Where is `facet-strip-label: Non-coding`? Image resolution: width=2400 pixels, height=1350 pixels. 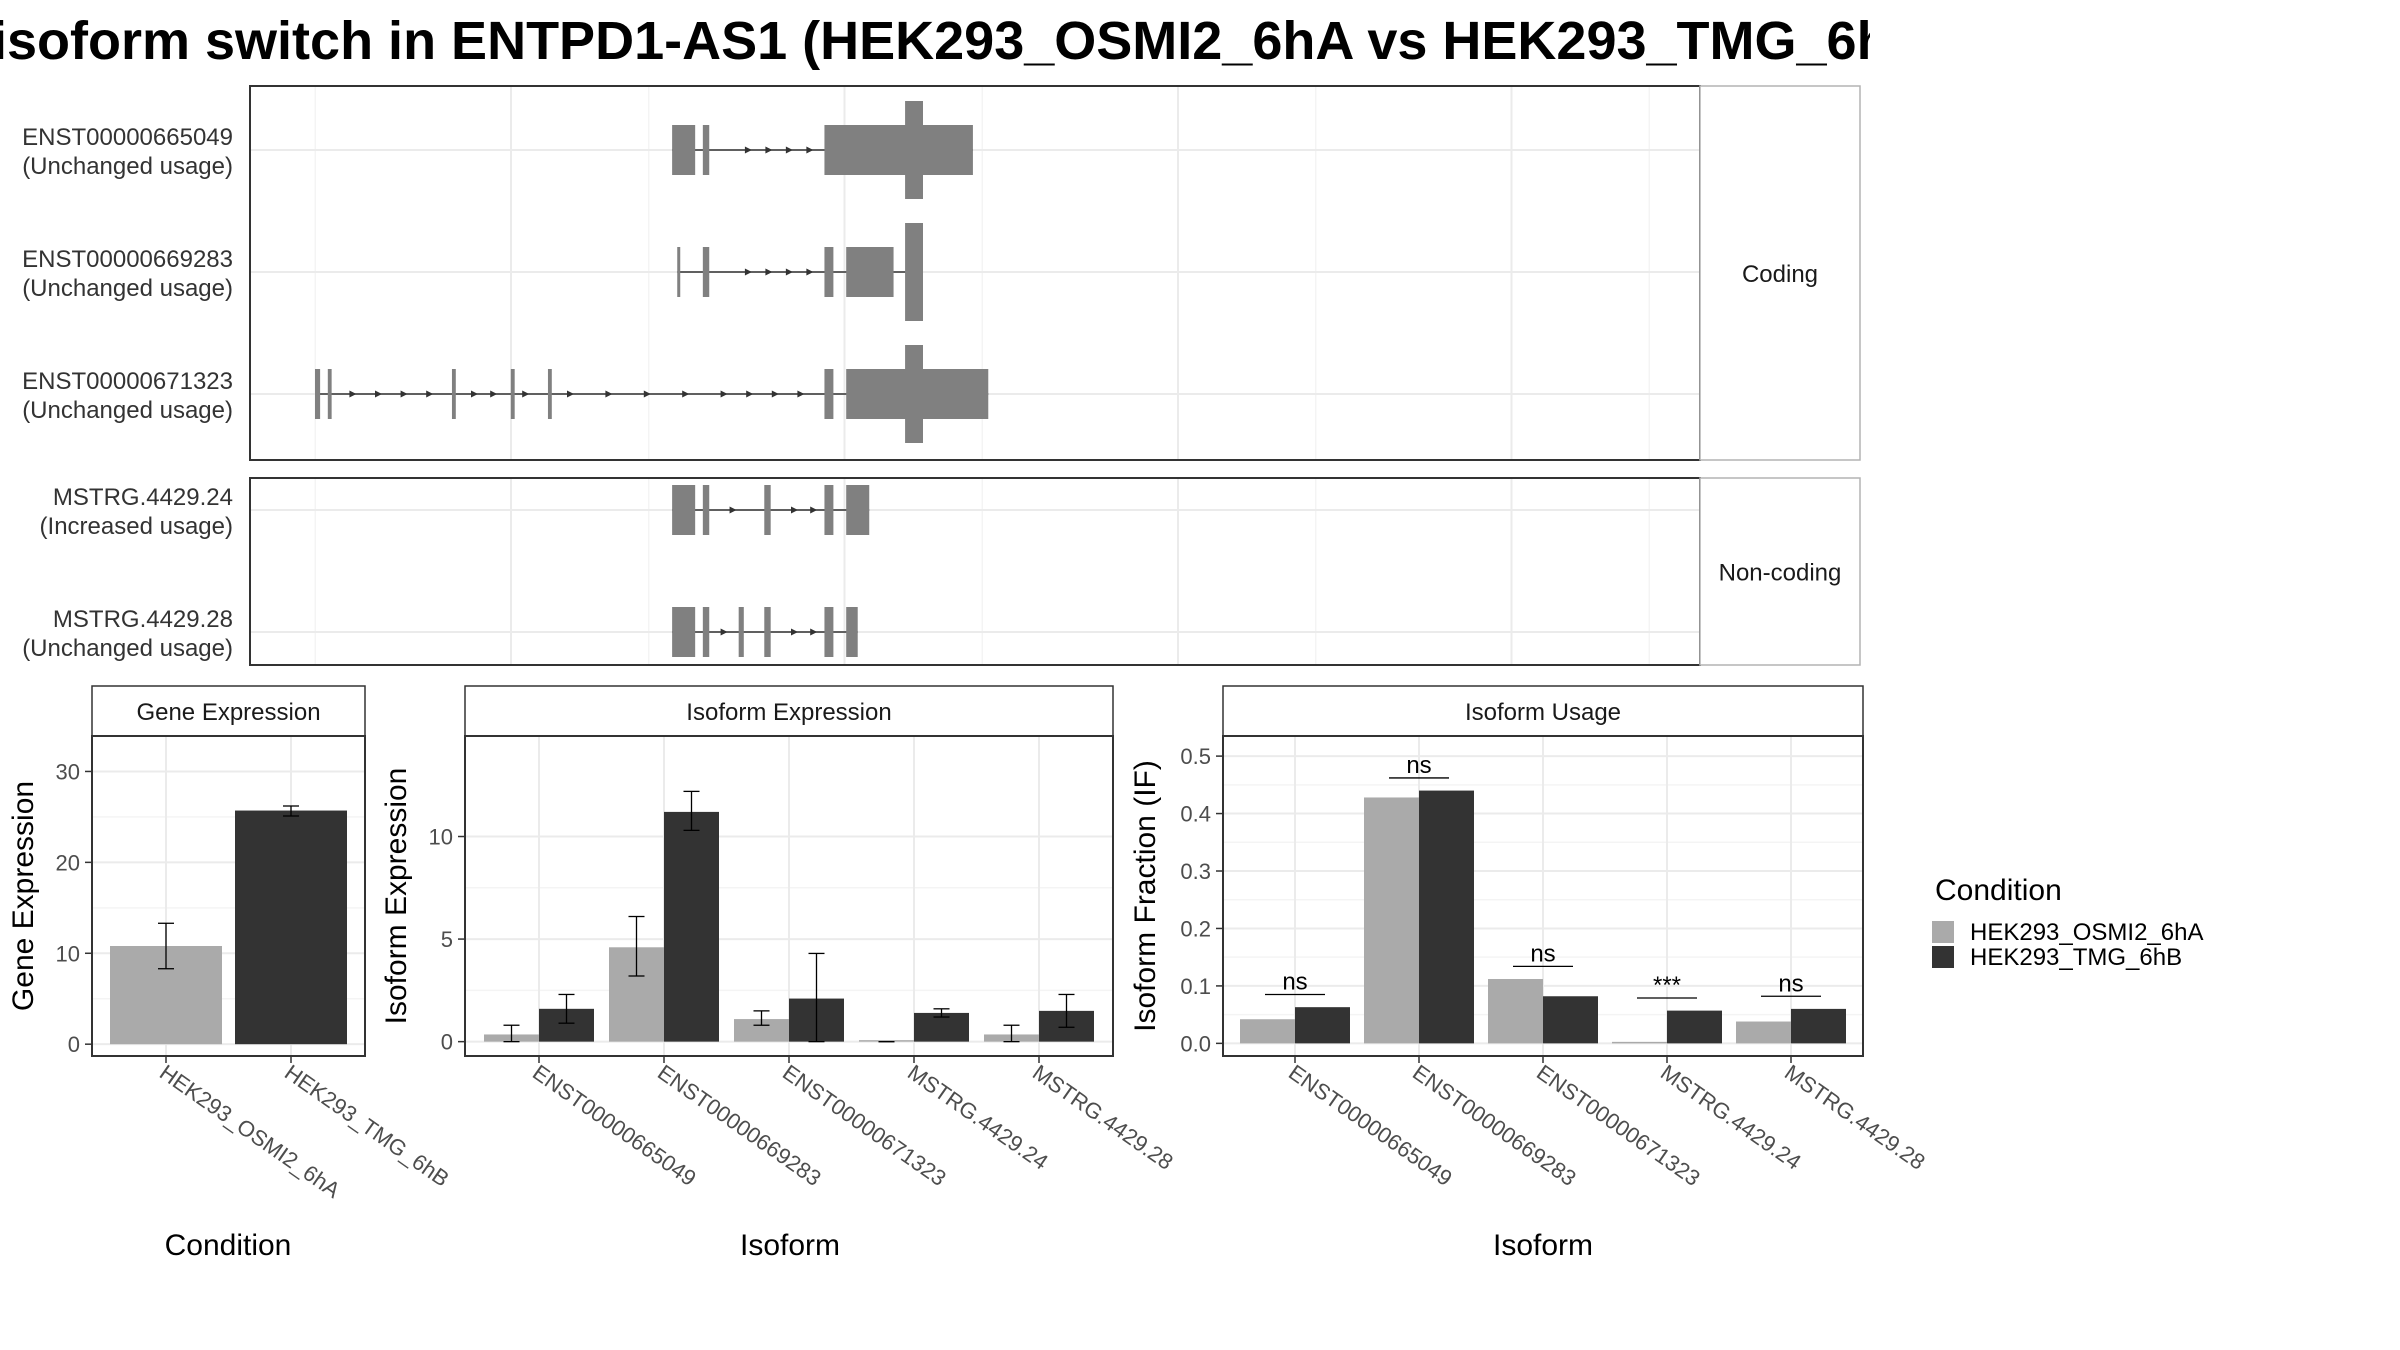
facet-strip-label: Non-coding is located at coordinates (1780, 573).